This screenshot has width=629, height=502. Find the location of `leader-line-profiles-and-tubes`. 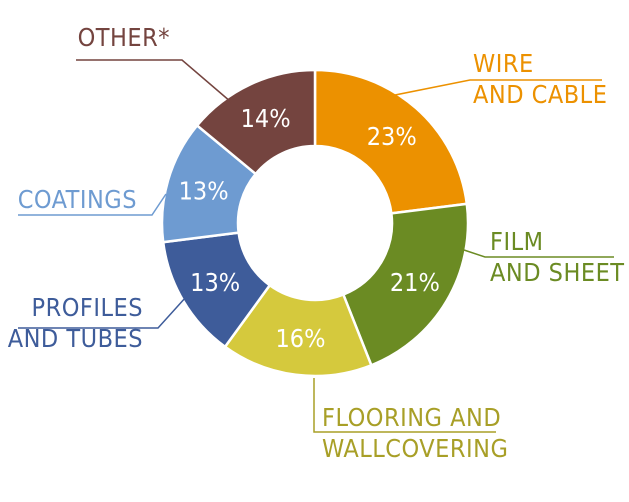

leader-line-profiles-and-tubes is located at coordinates (102, 312).